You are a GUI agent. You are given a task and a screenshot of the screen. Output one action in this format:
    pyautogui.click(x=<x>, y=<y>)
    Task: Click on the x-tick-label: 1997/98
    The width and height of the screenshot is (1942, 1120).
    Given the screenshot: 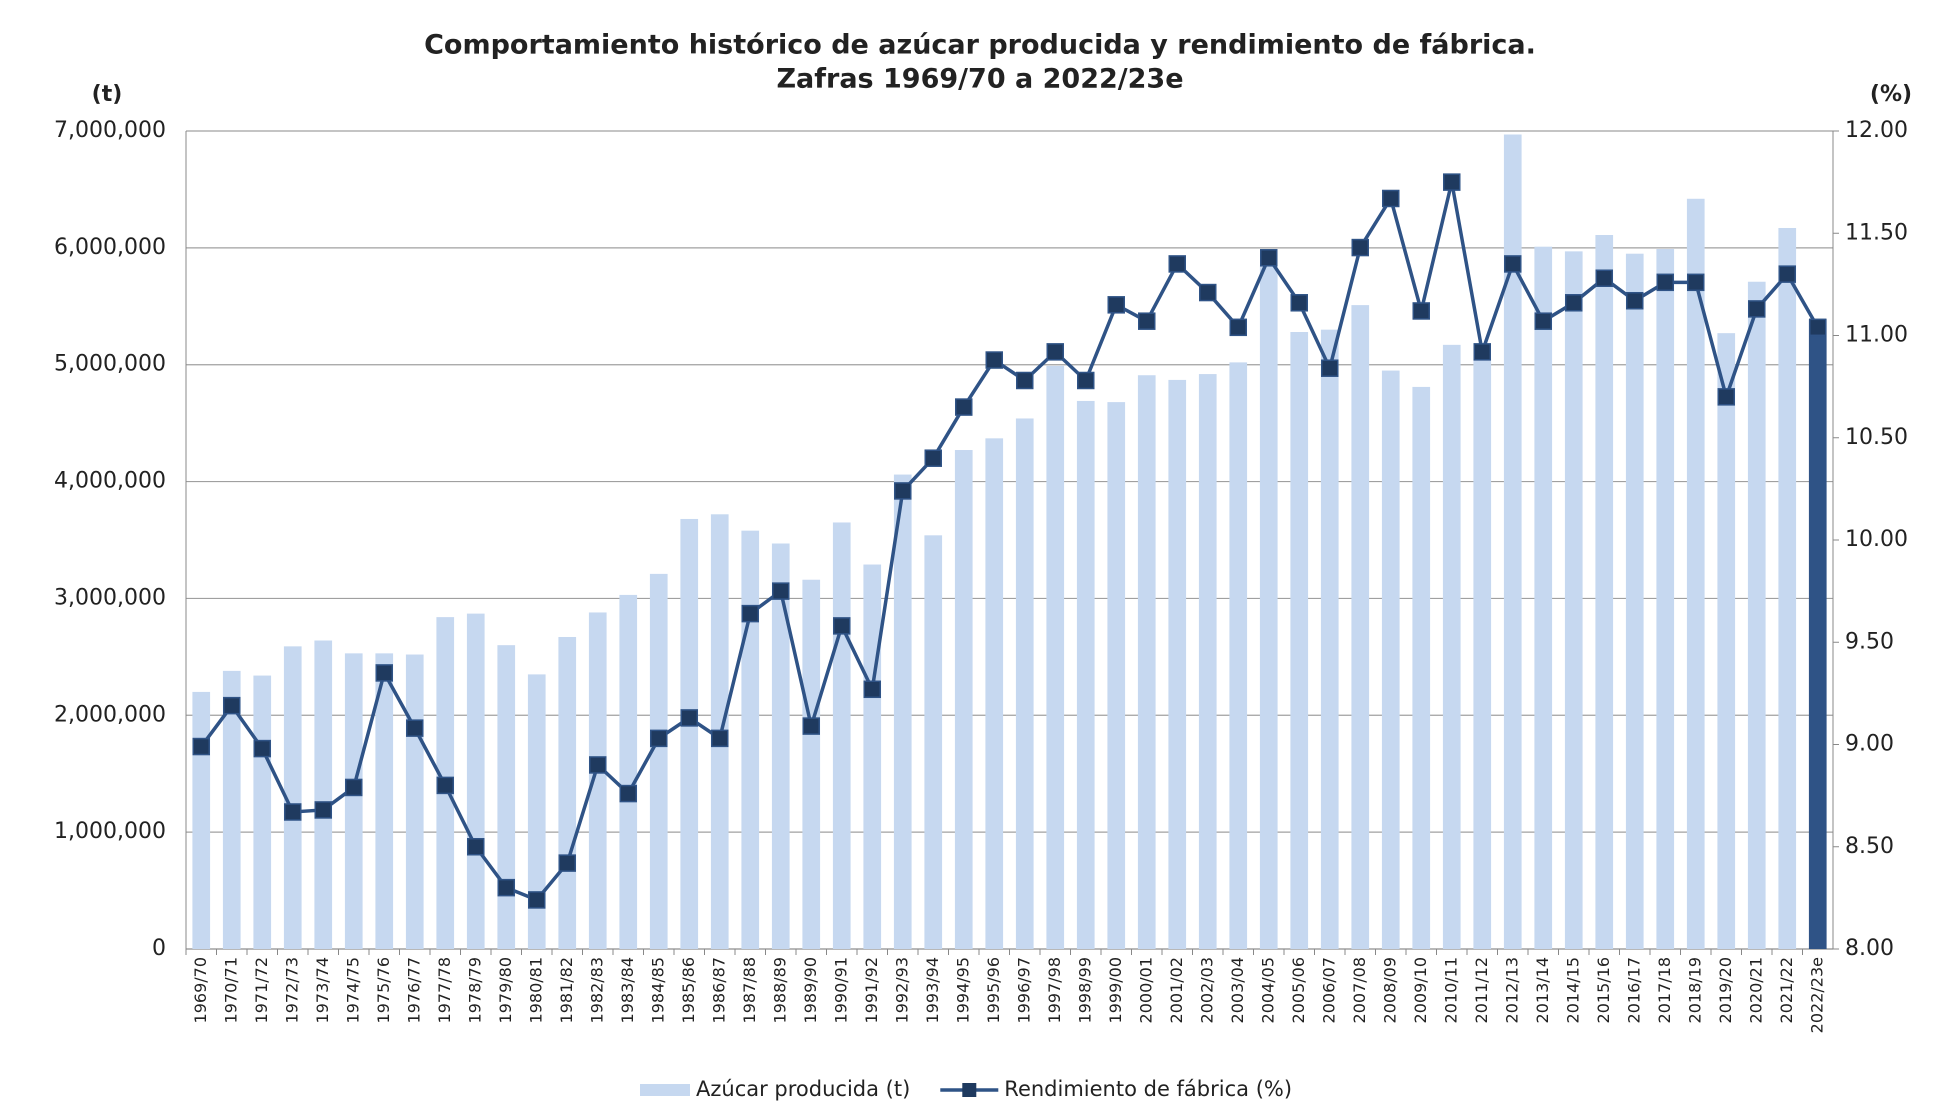 What is the action you would take?
    pyautogui.click(x=1054, y=990)
    